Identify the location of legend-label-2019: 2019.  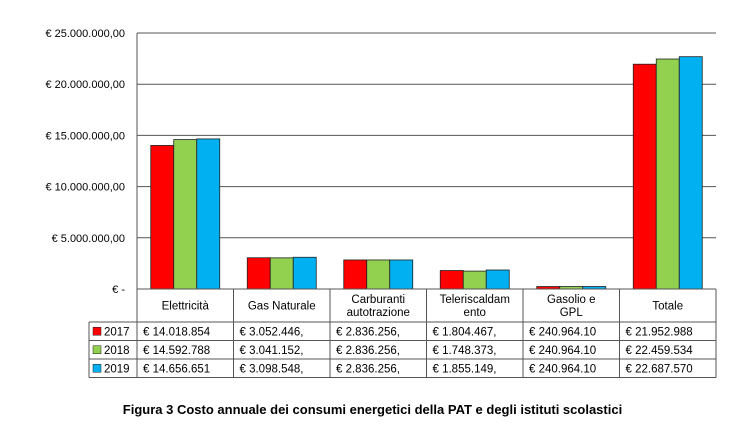
(117, 369).